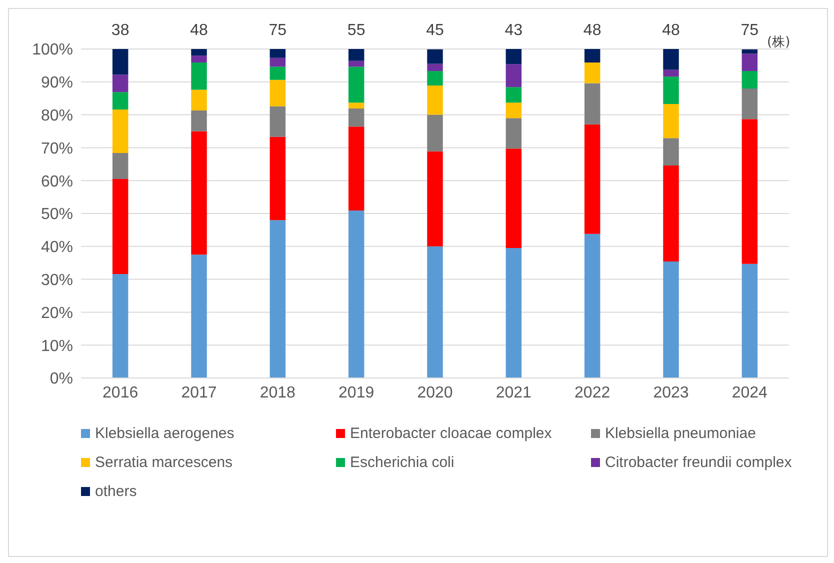 Image resolution: width=834 pixels, height=563 pixels. What do you see at coordinates (120, 393) in the screenshot?
I see `x-tick-label: 2016` at bounding box center [120, 393].